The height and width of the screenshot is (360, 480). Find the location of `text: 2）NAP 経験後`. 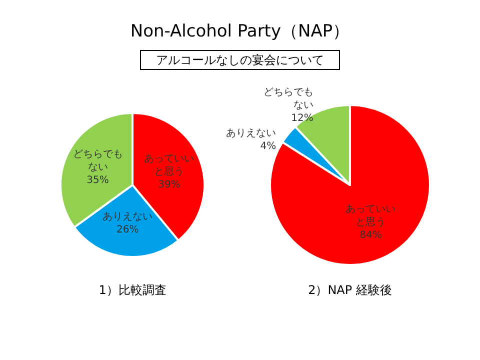

text: 2）NAP 経験後 is located at coordinates (350, 290).